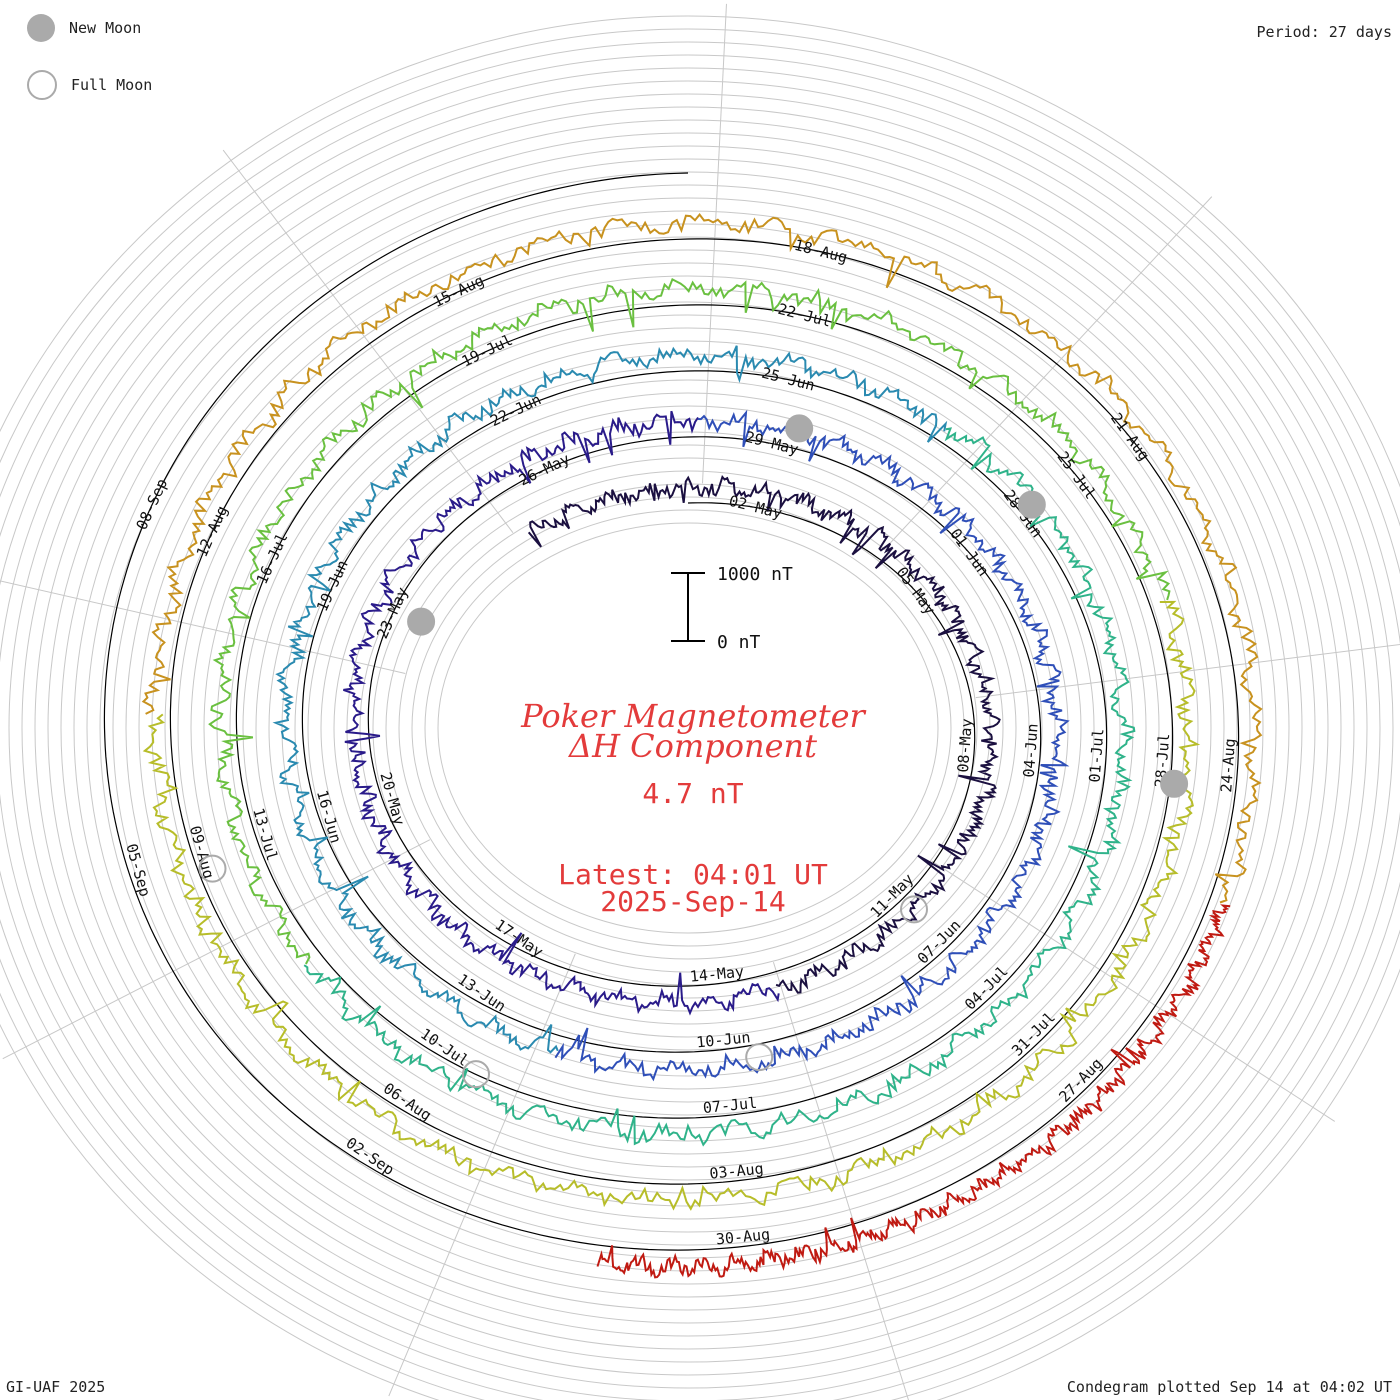  I want to click on legend-new-moon: New Moon, so click(84, 28).